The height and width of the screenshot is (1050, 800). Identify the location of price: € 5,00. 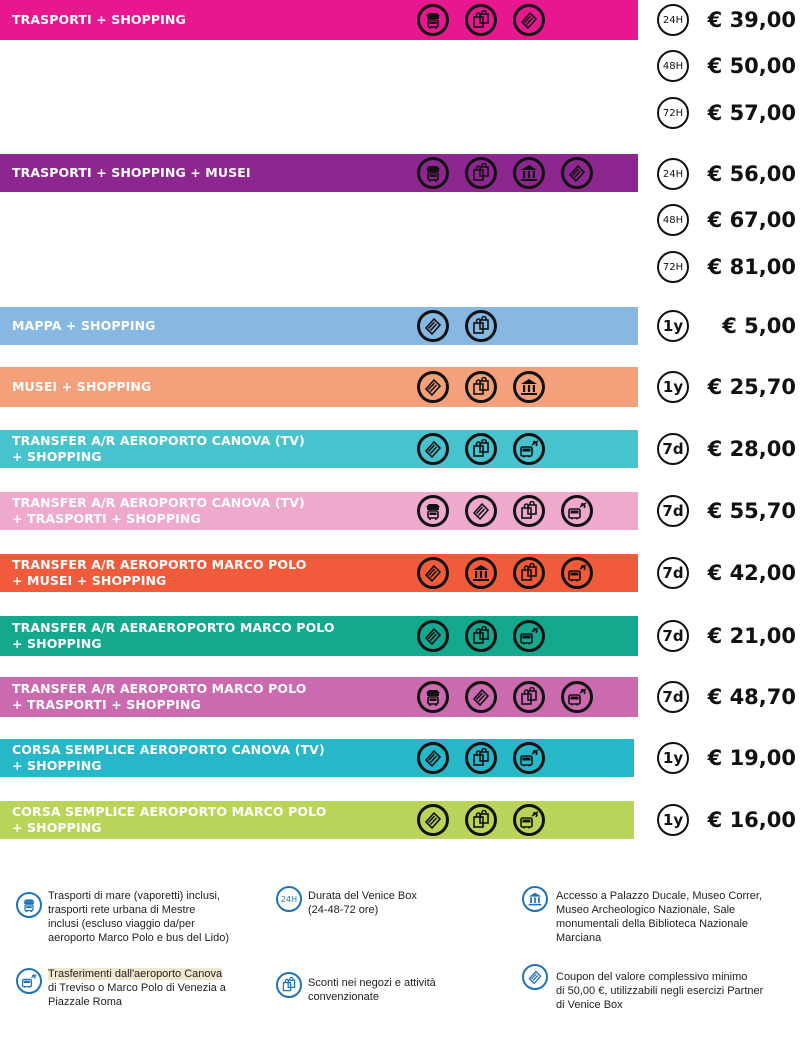
(759, 326).